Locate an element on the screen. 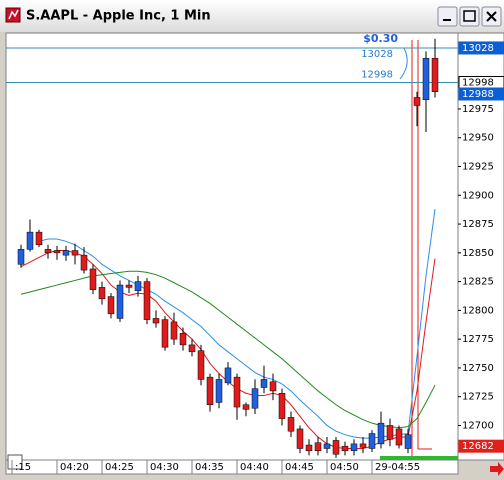 This screenshot has height=480, width=504. price-line-label: 13028 is located at coordinates (377, 54).